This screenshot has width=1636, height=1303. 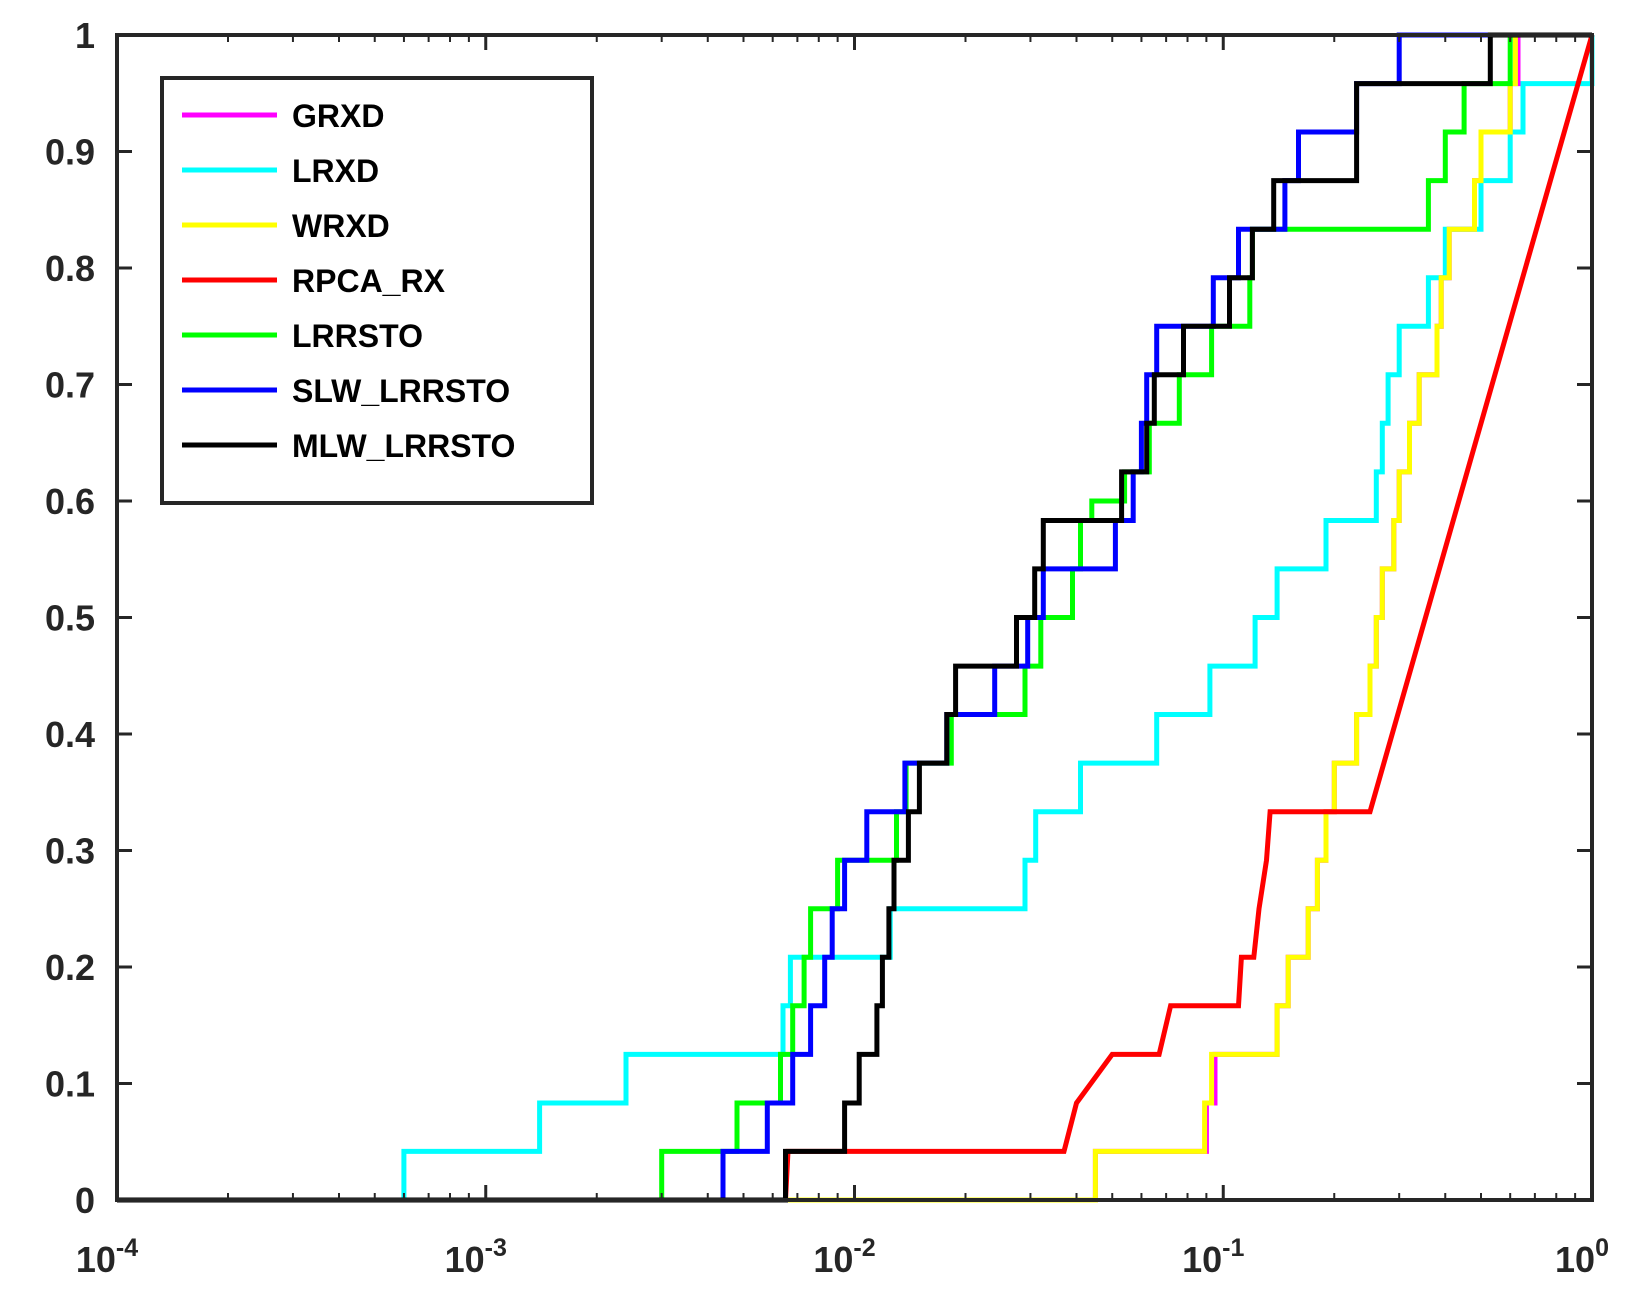 What do you see at coordinates (70, 501) in the screenshot?
I see `y-tick-label: 0.6` at bounding box center [70, 501].